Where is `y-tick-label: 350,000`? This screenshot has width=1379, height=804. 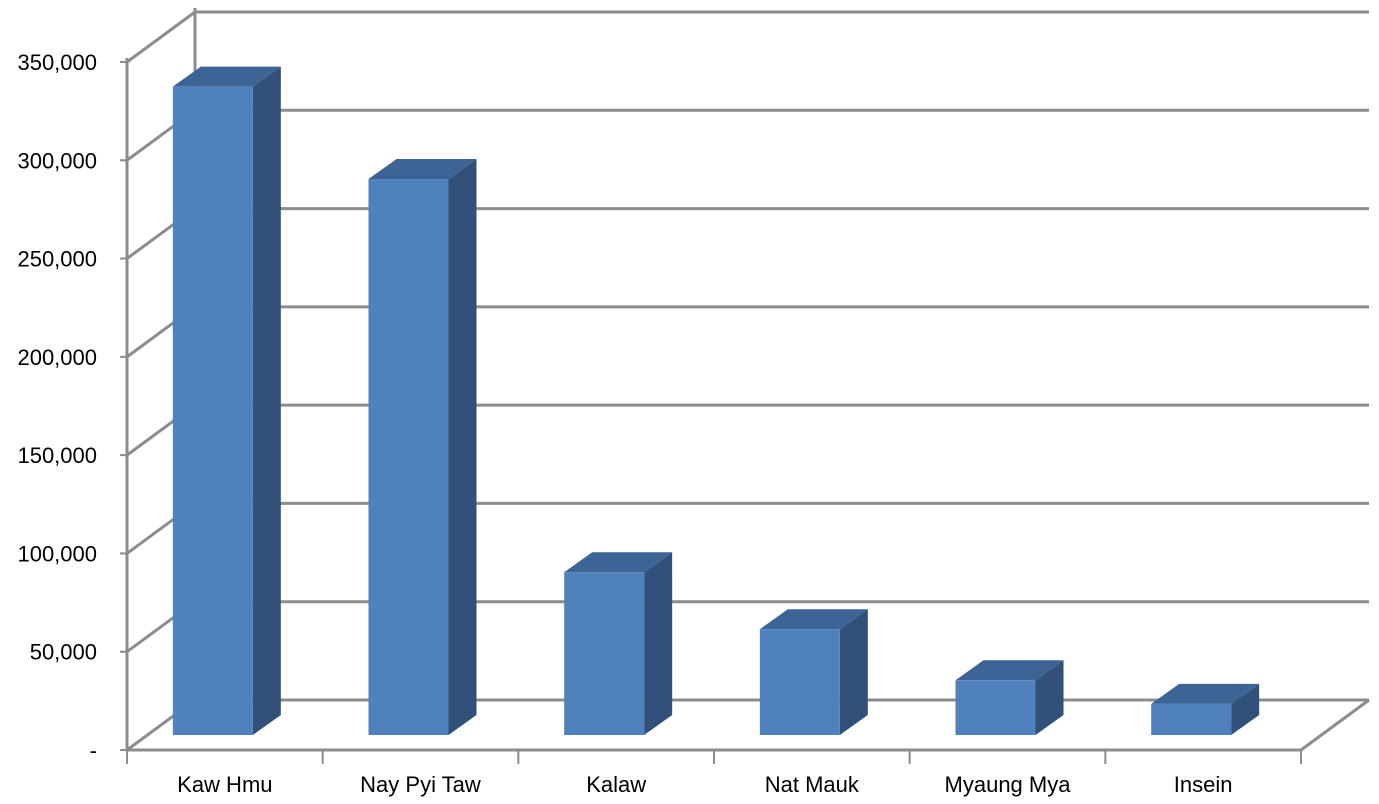 y-tick-label: 350,000 is located at coordinates (57, 62).